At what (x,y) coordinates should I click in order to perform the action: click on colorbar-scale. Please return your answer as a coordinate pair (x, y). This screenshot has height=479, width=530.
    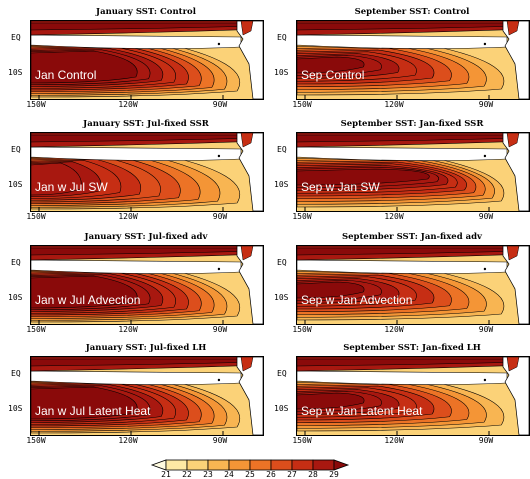
    Looking at the image, I should click on (250, 465).